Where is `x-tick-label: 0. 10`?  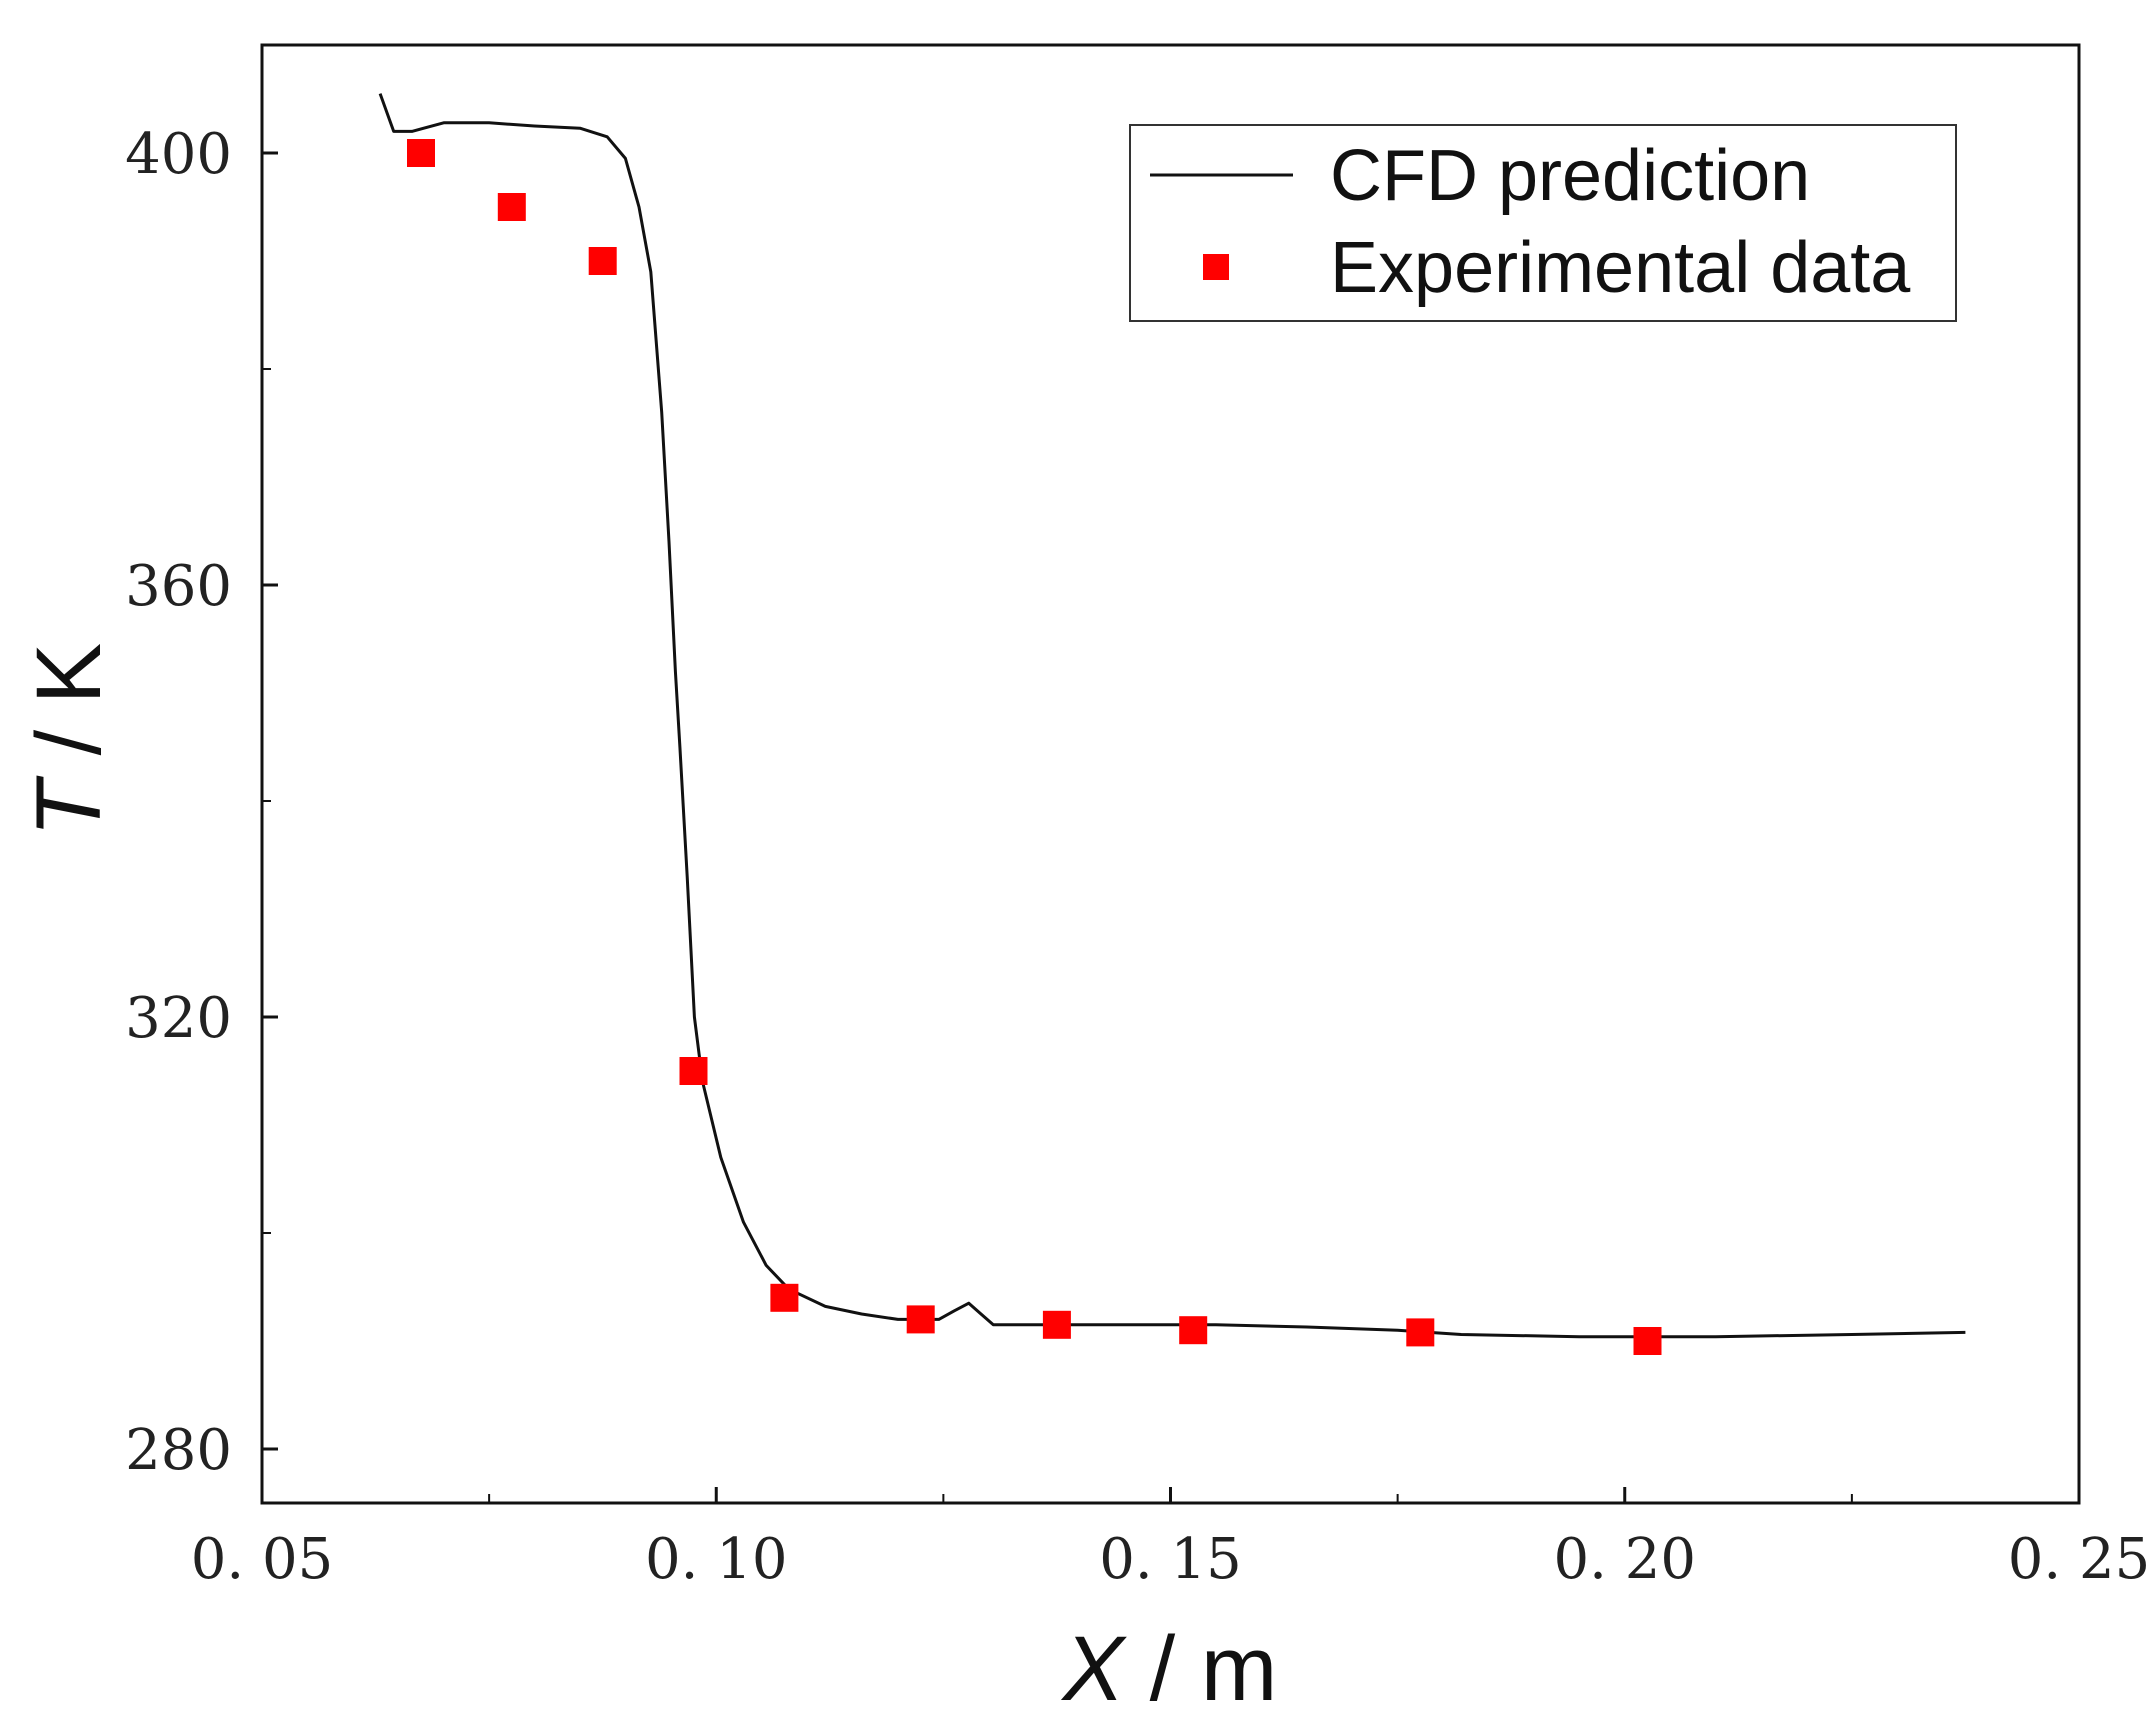
x-tick-label: 0. 10 is located at coordinates (716, 1559).